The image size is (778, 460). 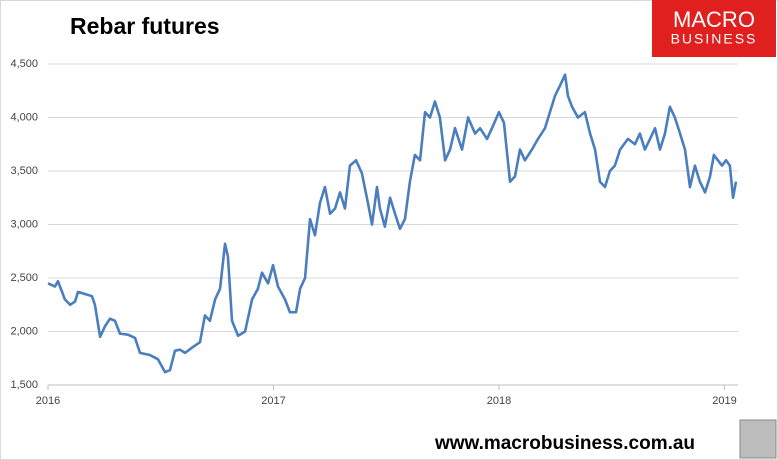 I want to click on footer-url: www.macrobusiness.com.au, so click(x=564, y=443).